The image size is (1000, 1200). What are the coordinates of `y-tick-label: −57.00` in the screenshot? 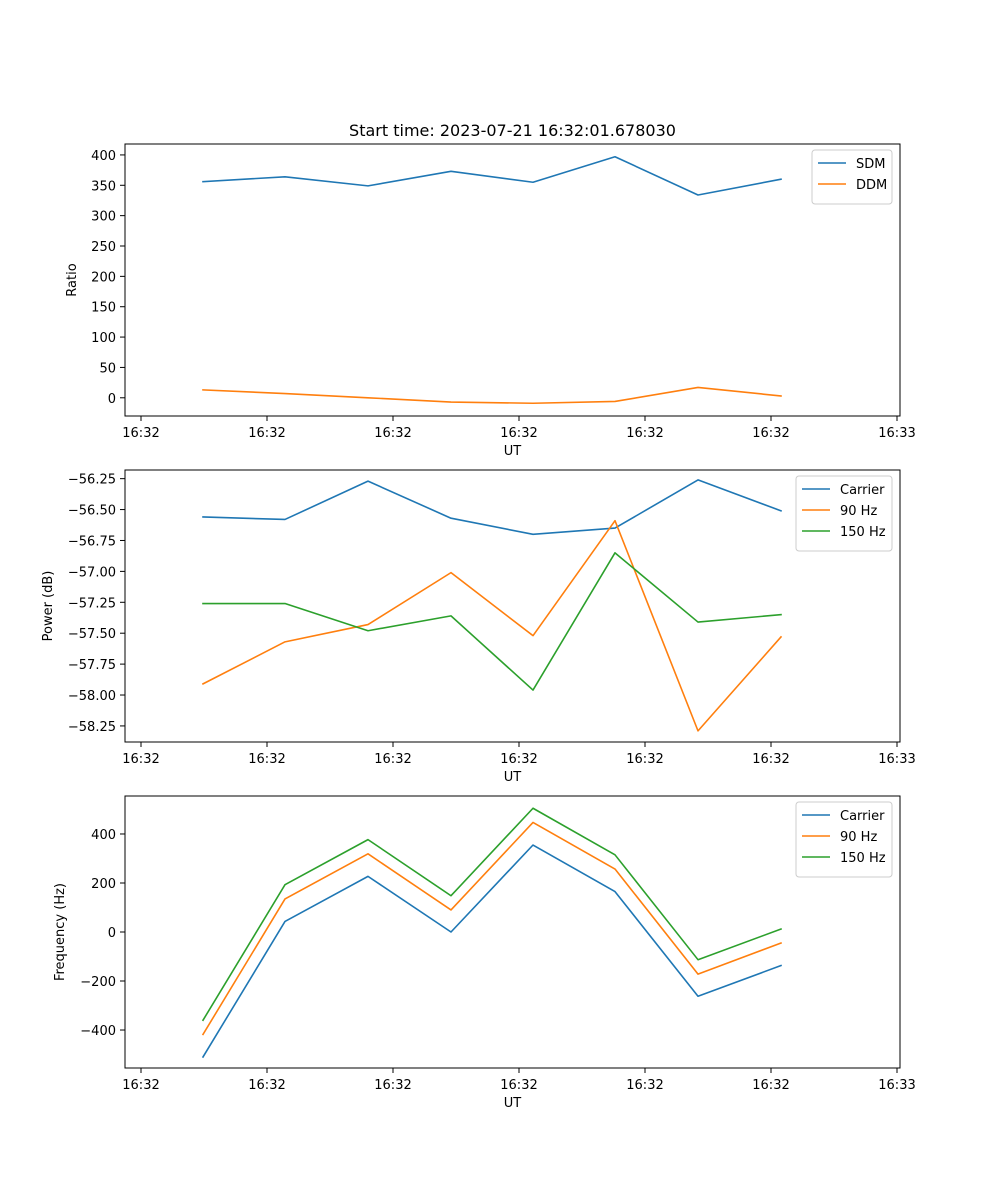 It's located at (92, 572).